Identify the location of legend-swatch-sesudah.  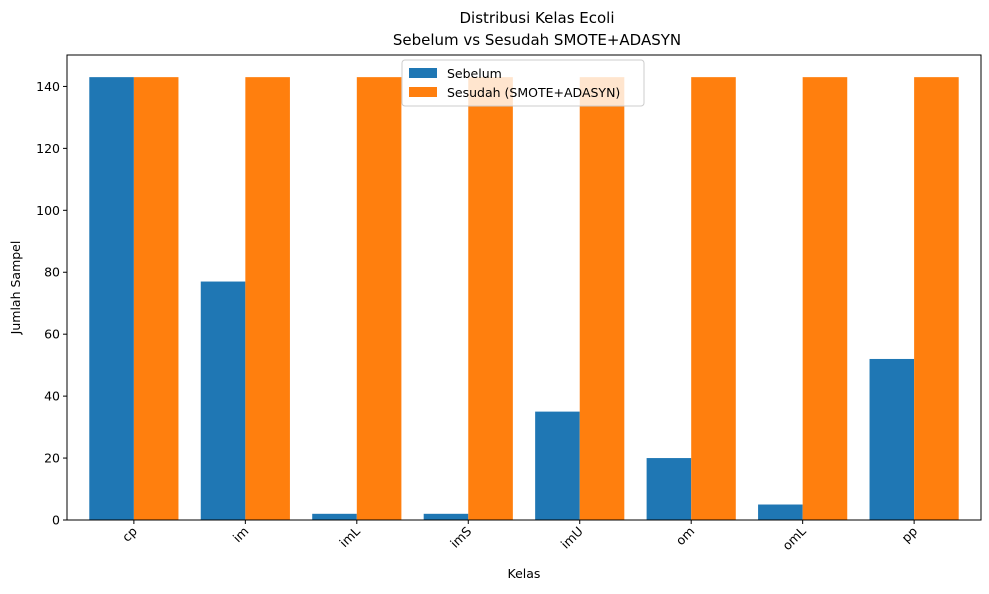
(423, 92).